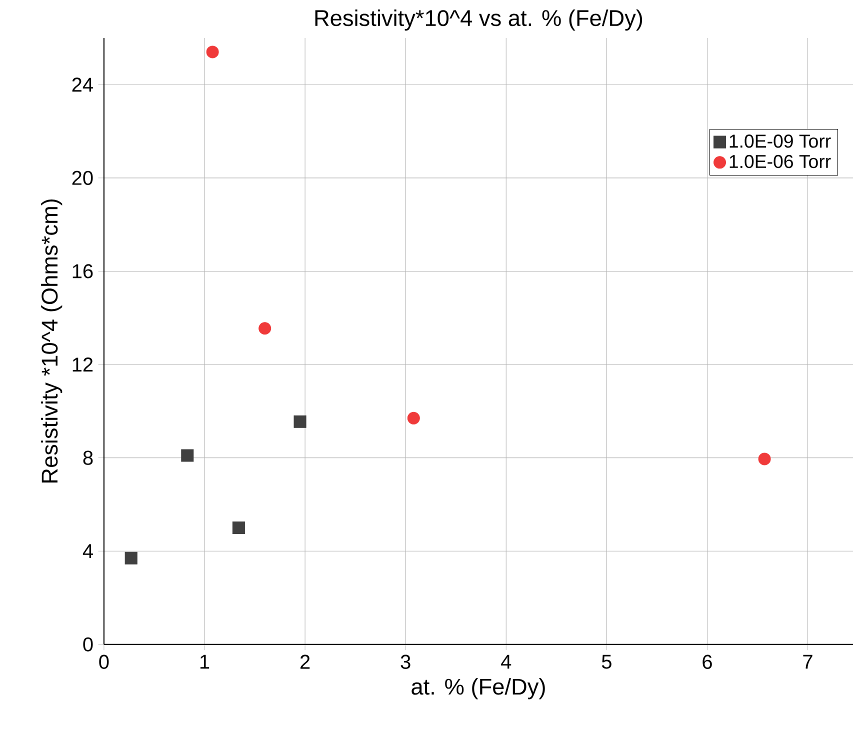  Describe the element at coordinates (51, 340) in the screenshot. I see `y-axis-title: Resistivity *10^4 (Ohms*cm)` at that location.